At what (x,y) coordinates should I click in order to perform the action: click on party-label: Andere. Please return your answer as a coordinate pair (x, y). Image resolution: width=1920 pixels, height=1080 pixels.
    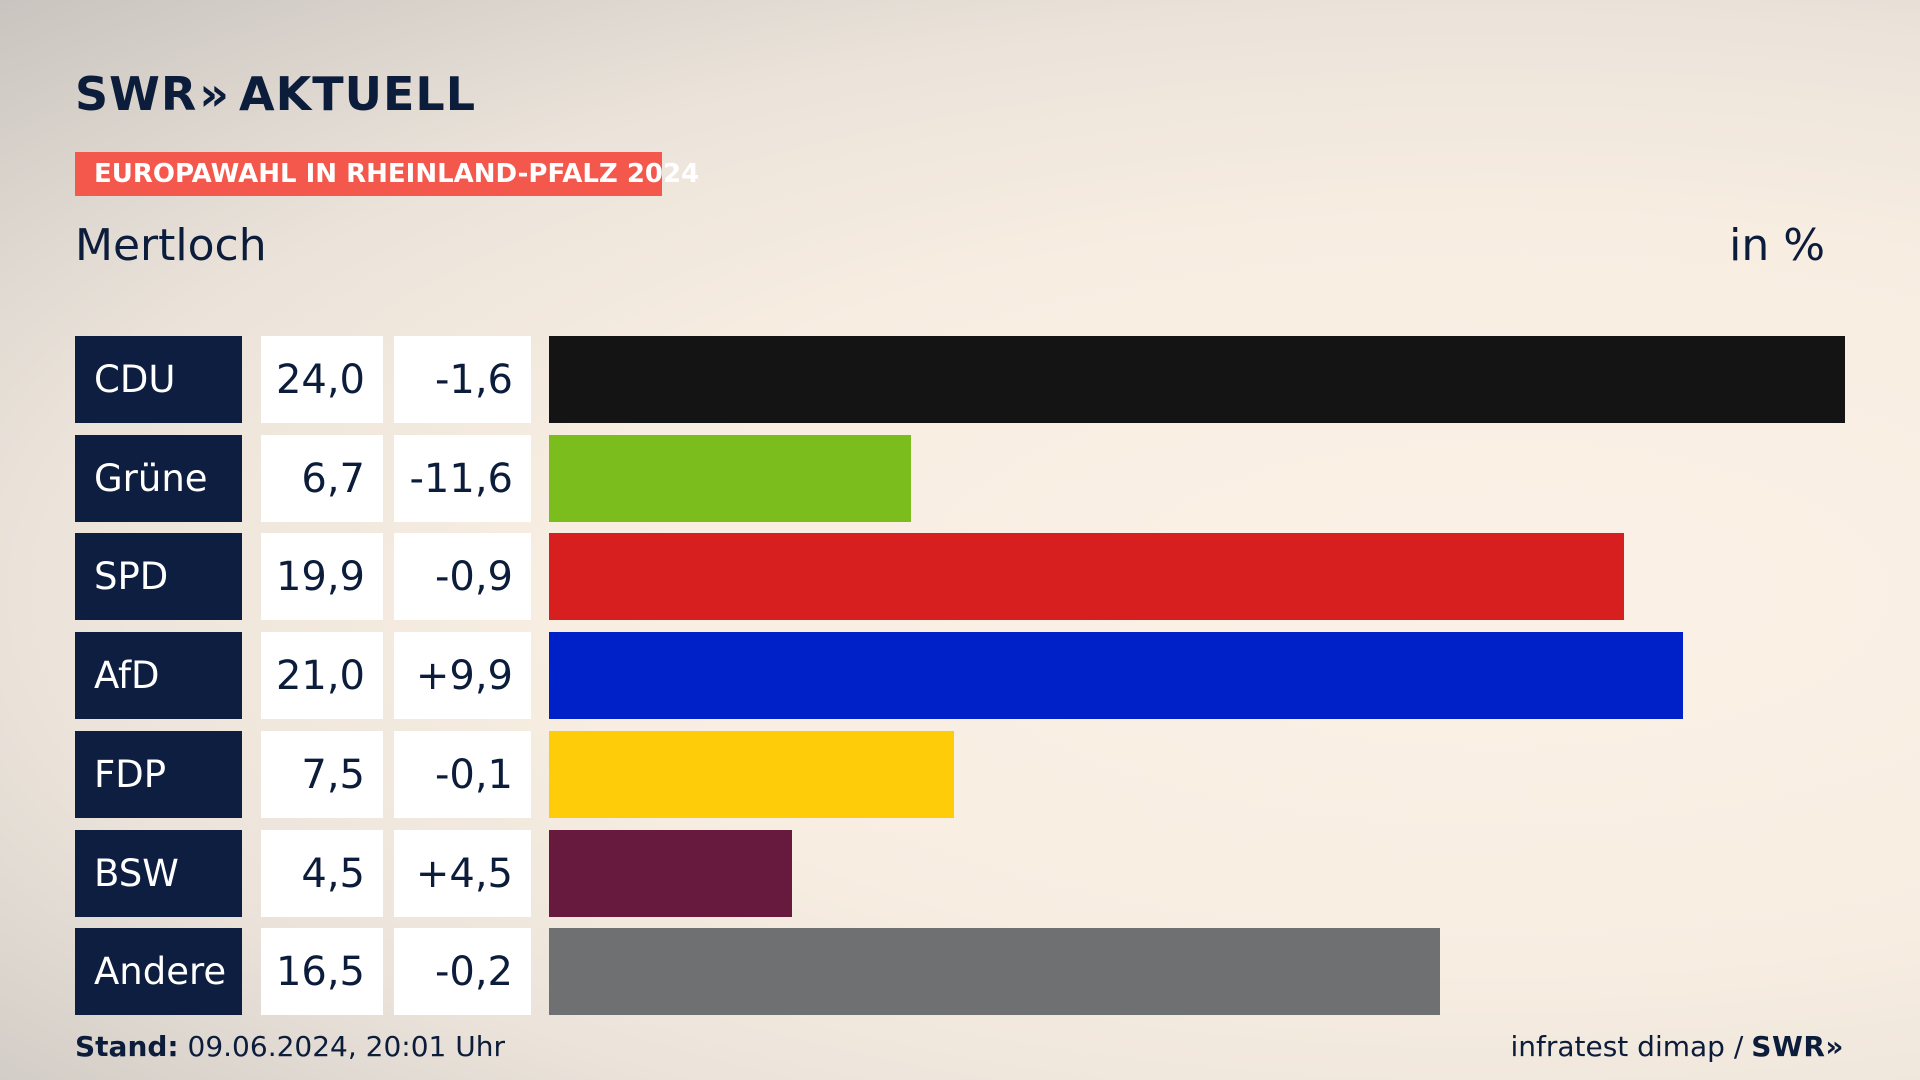
    Looking at the image, I should click on (158, 971).